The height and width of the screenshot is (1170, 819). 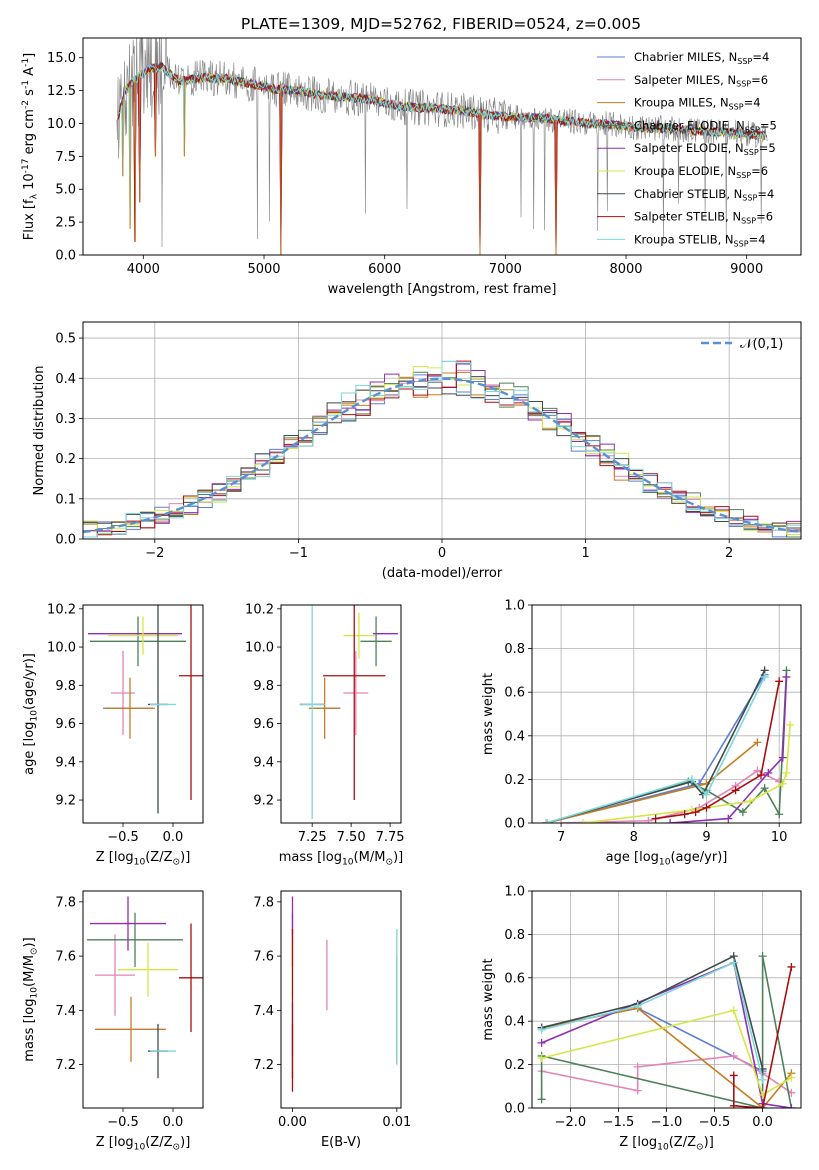 What do you see at coordinates (700, 240) in the screenshot?
I see `legend-label: Kroupa STELIB, NSSP=4` at bounding box center [700, 240].